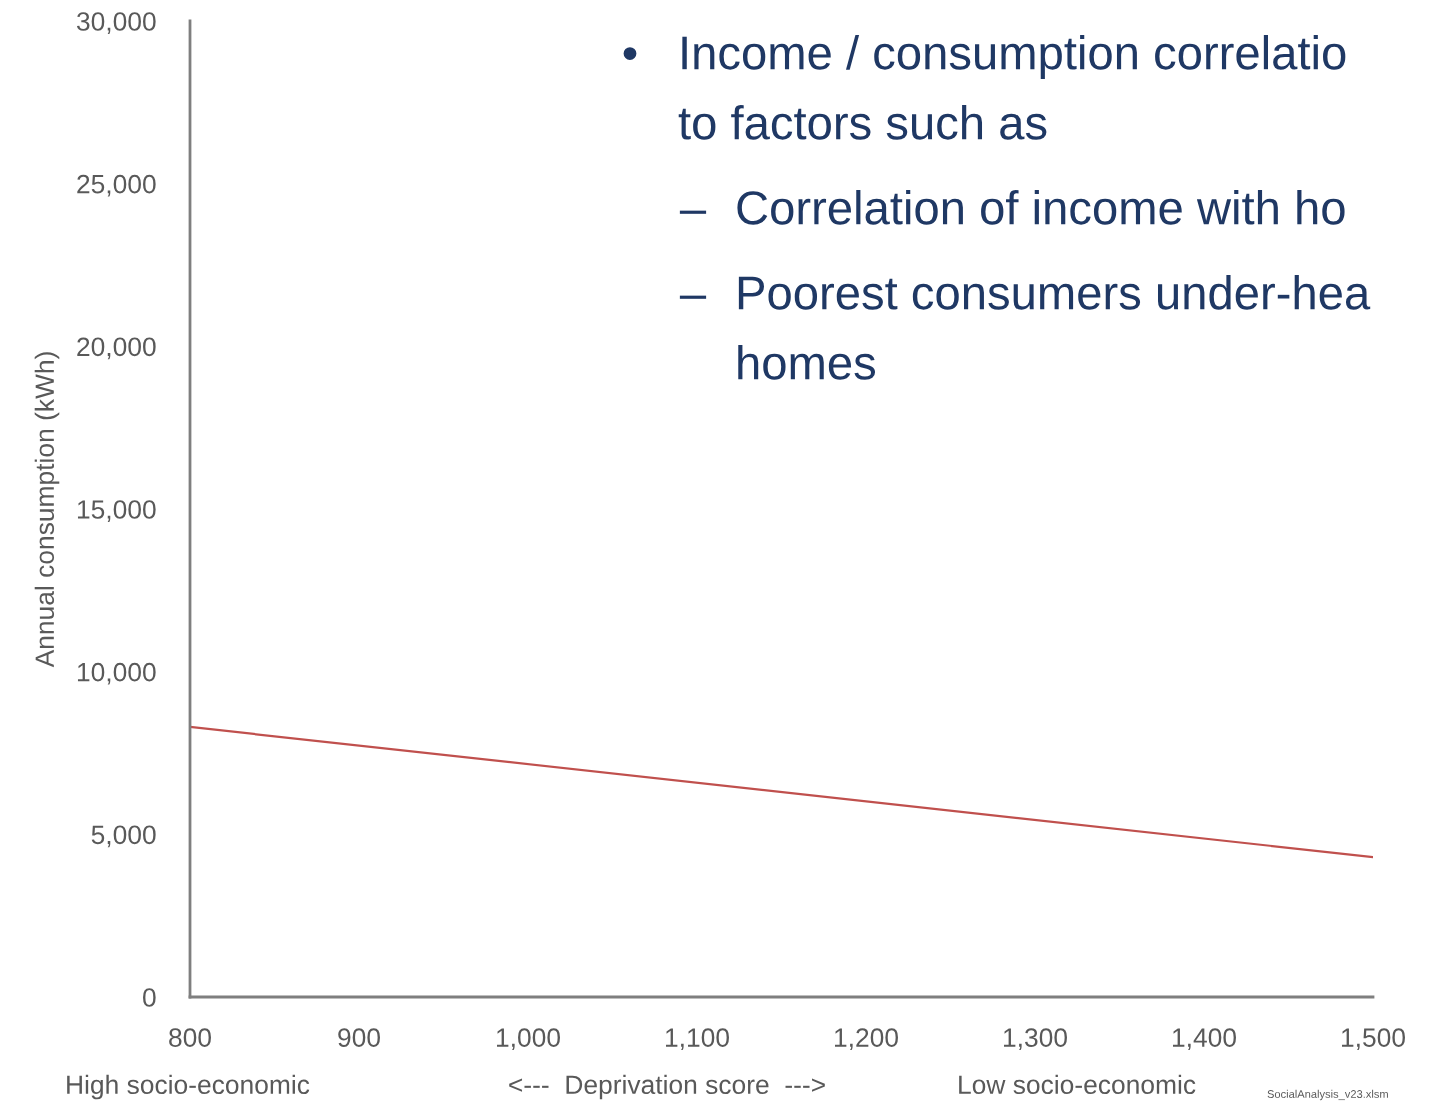  I want to click on y-axis-title: Annual consumption (kWh), so click(47, 510).